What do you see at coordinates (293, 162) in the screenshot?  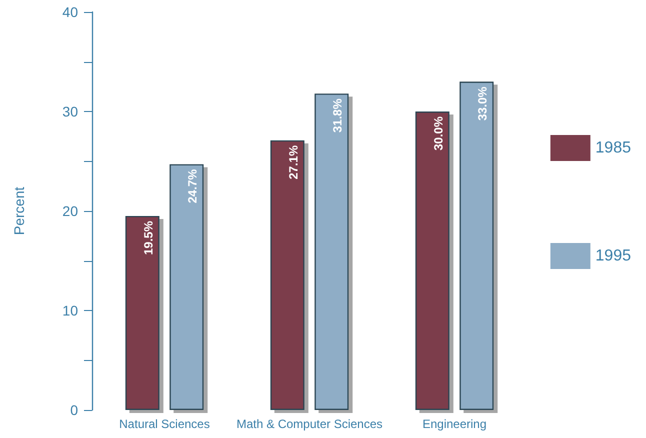 I see `data-label: 27.1%` at bounding box center [293, 162].